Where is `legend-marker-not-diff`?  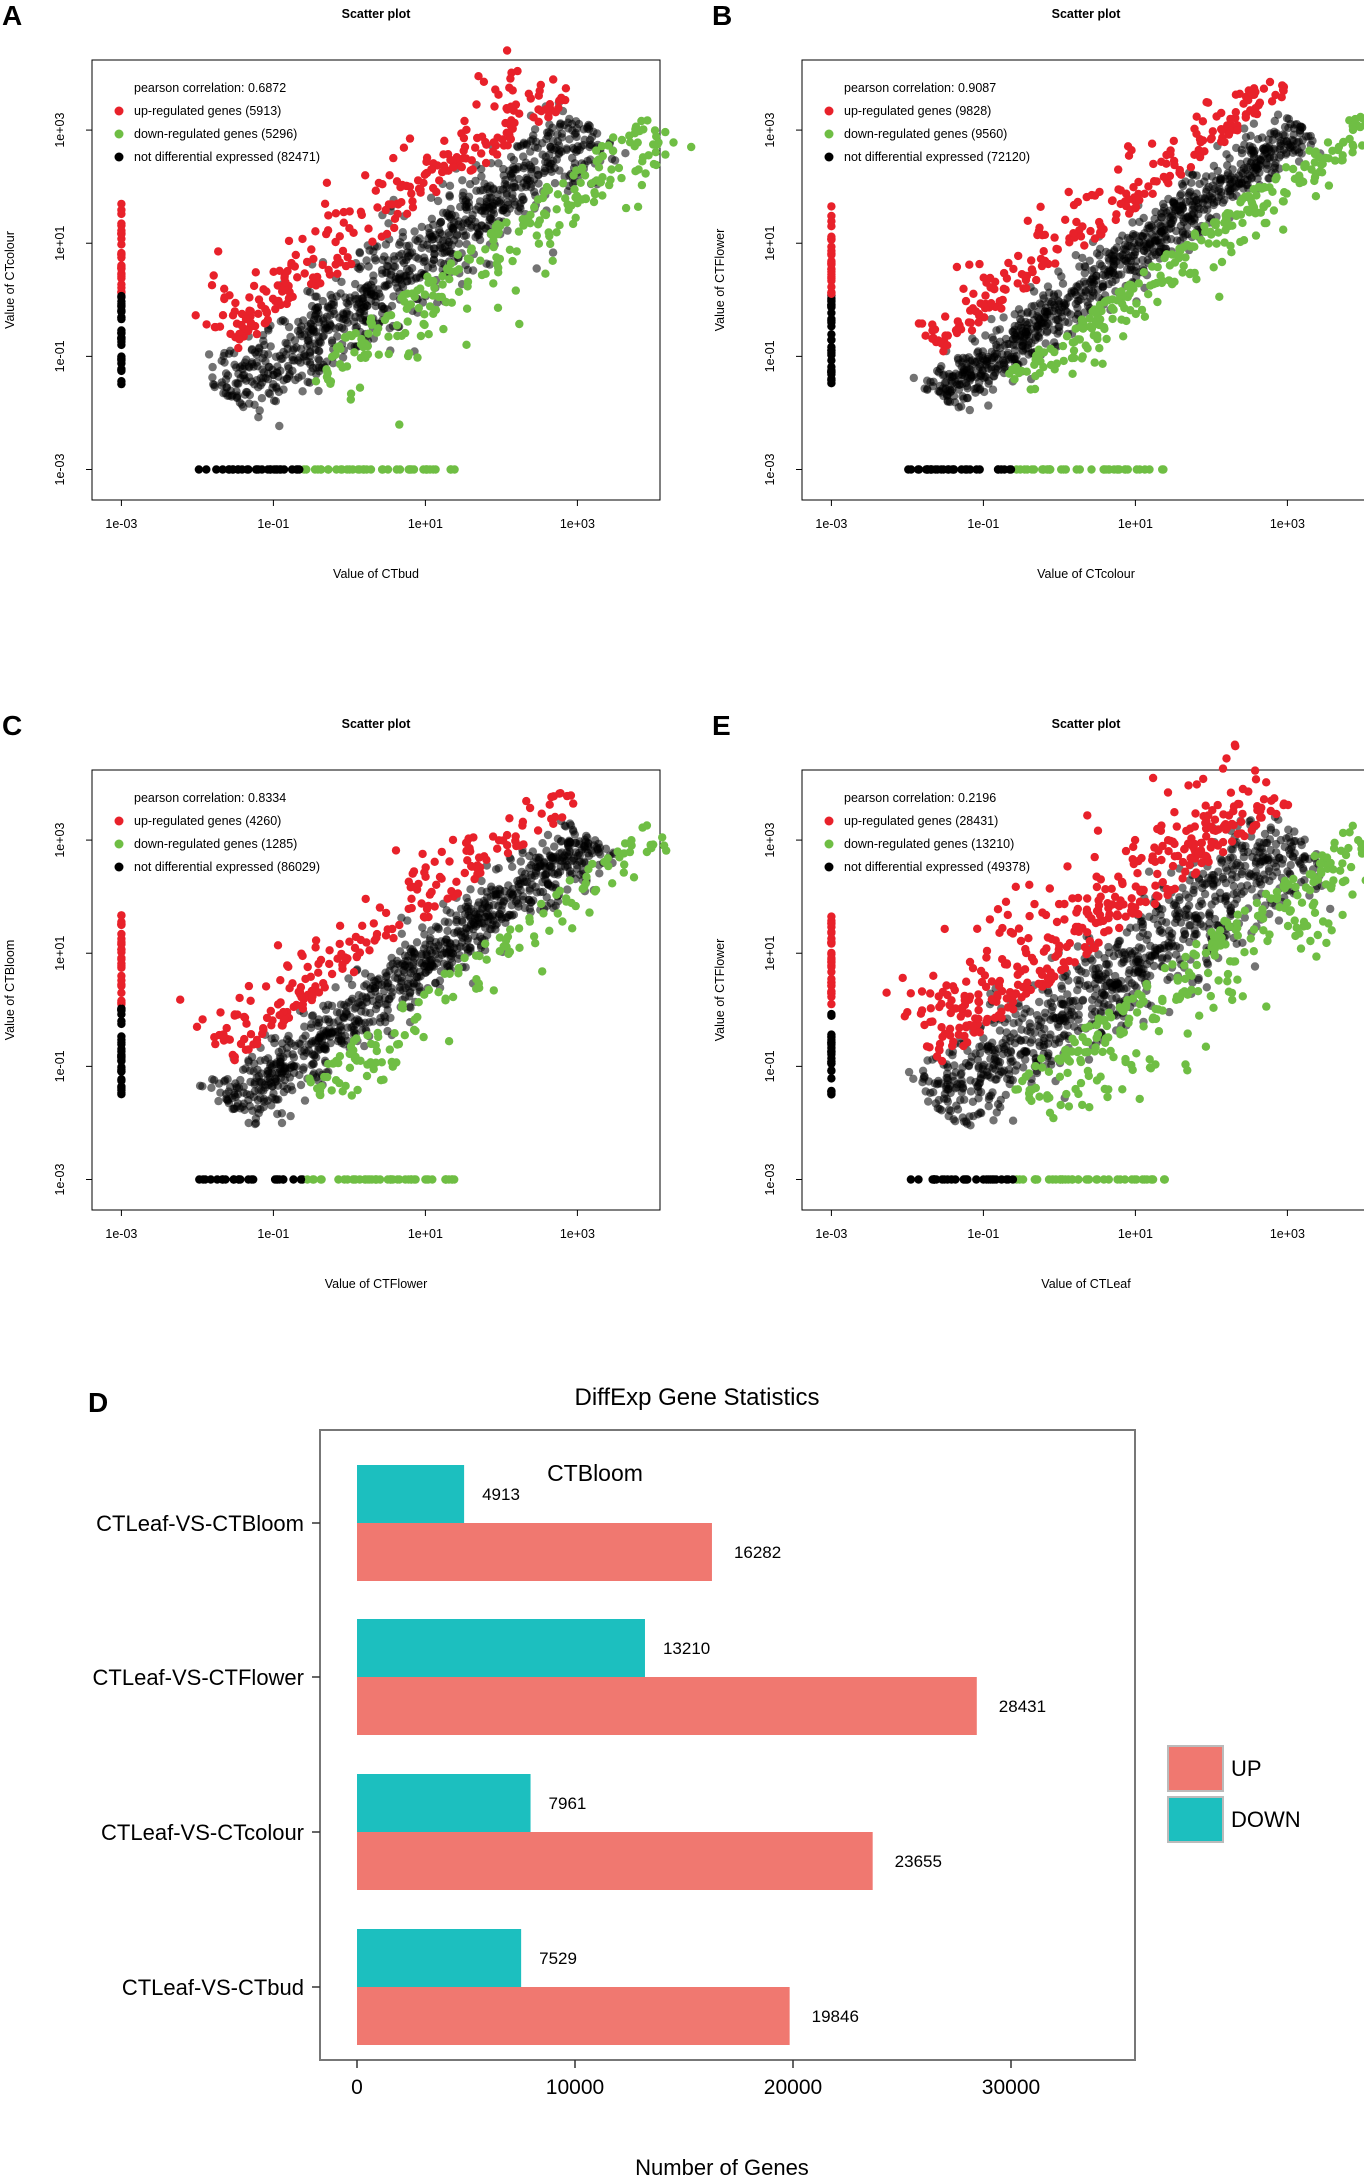 legend-marker-not-diff is located at coordinates (119, 867).